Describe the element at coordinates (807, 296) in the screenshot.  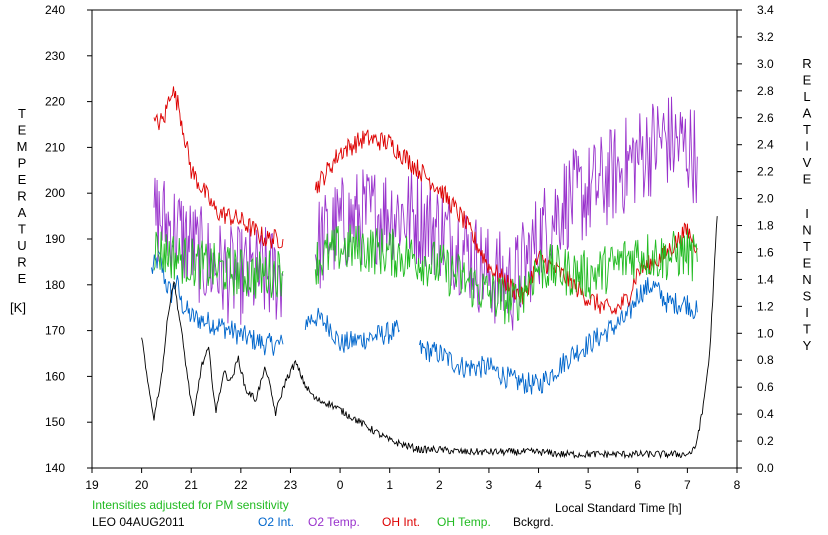
I see `y-right-label-letter: S` at that location.